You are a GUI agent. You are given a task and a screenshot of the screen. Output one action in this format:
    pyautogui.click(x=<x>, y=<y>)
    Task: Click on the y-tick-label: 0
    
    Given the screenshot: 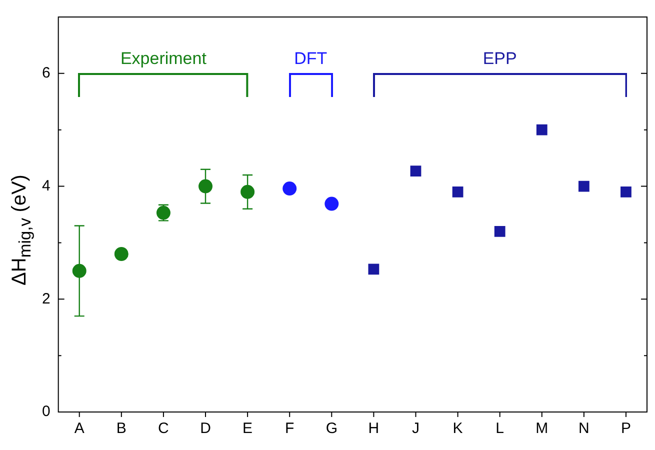 What is the action you would take?
    pyautogui.click(x=46, y=411)
    